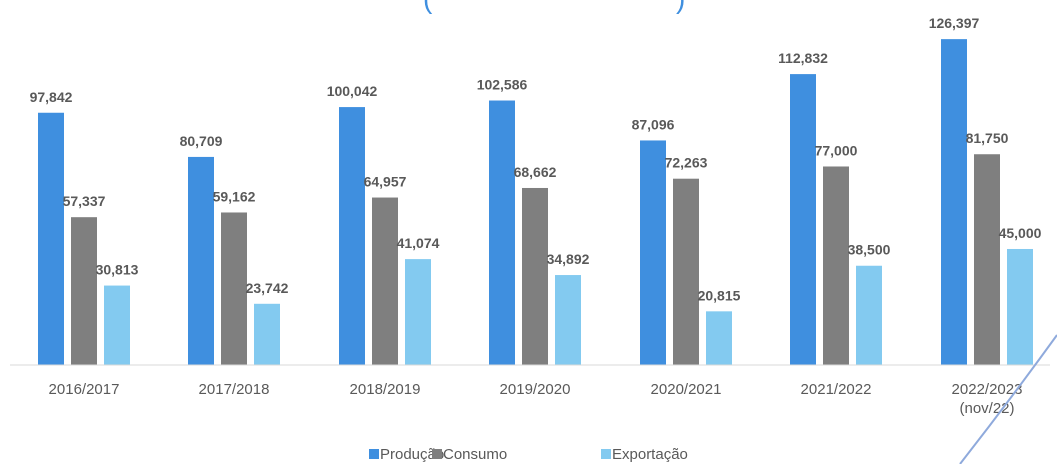 The height and width of the screenshot is (464, 1057). Describe the element at coordinates (719, 295) in the screenshot. I see `data-label-exportação-2020/2021: 20,815` at that location.